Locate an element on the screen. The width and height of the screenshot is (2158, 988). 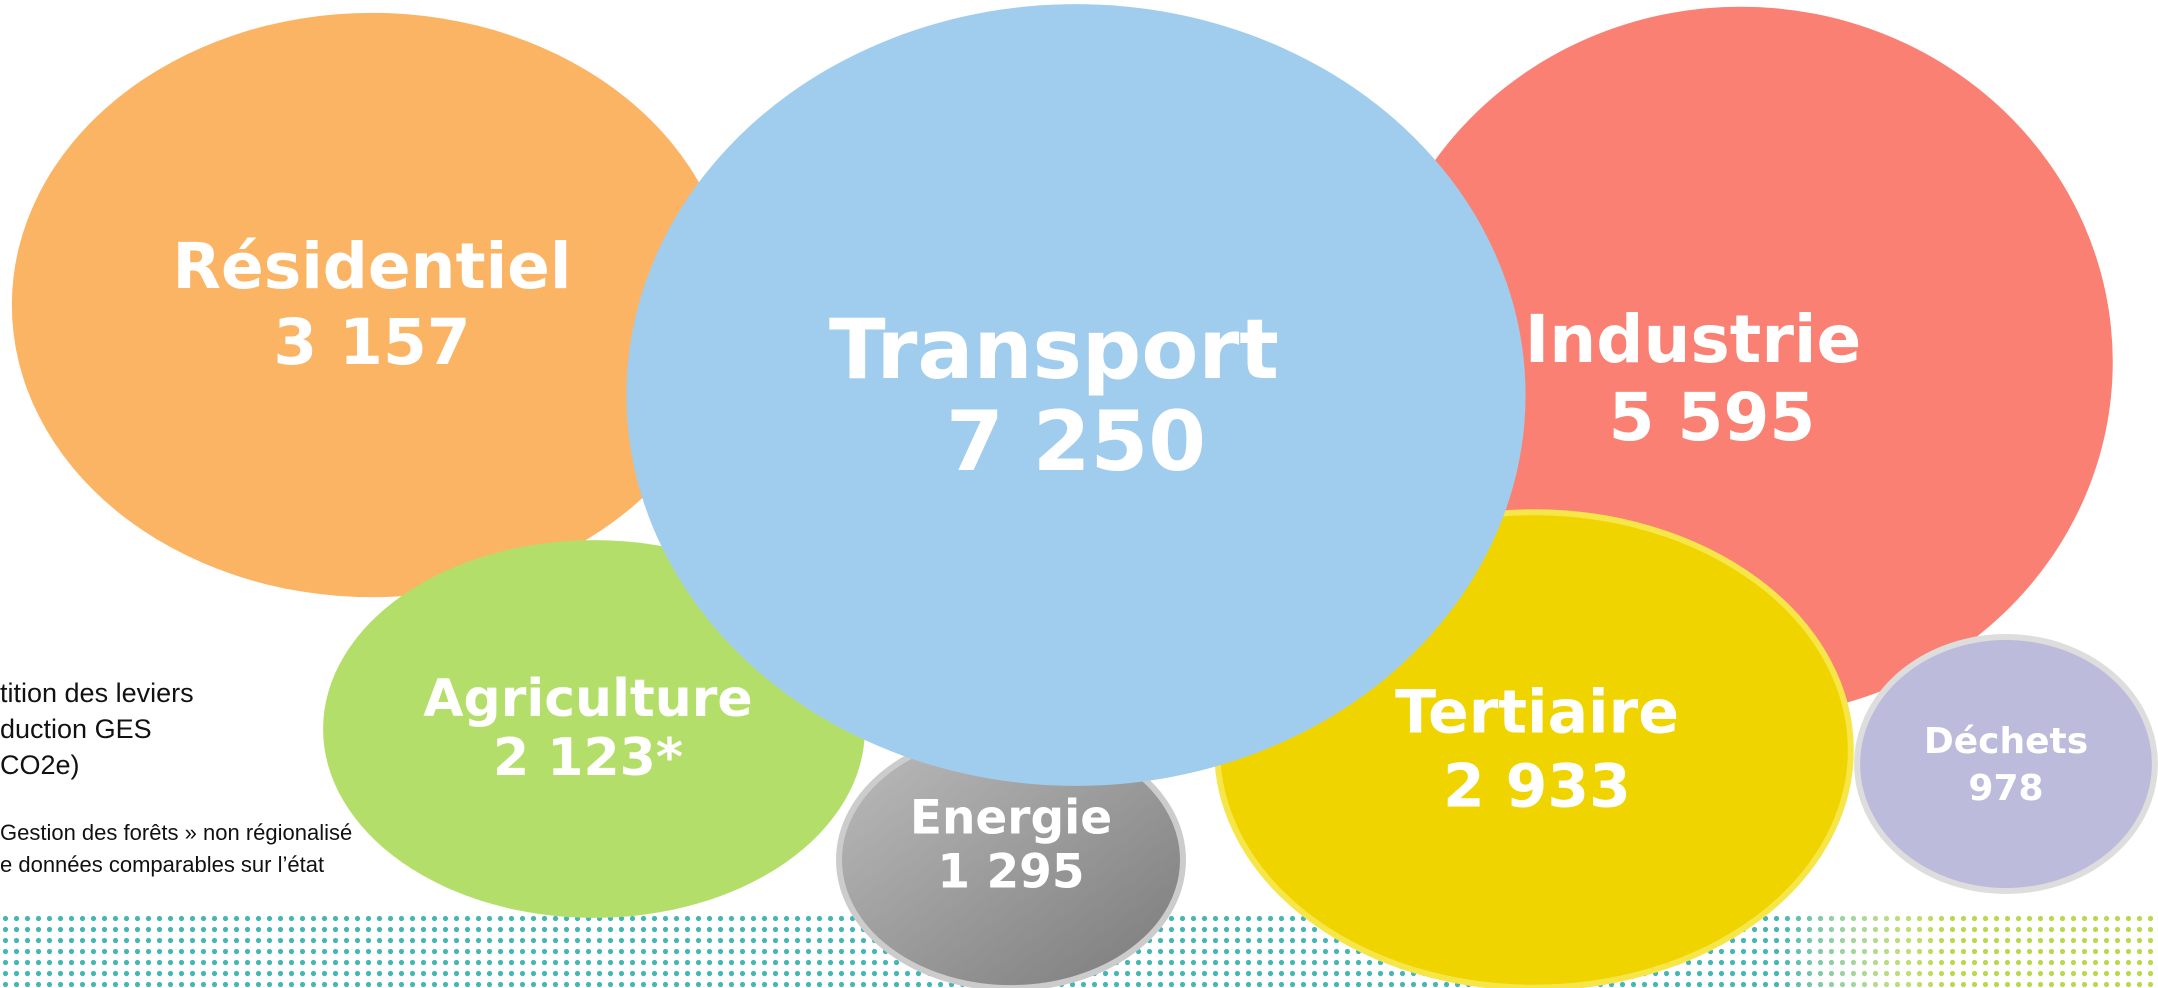
bubble-name: Résidentiel is located at coordinates (371, 266).